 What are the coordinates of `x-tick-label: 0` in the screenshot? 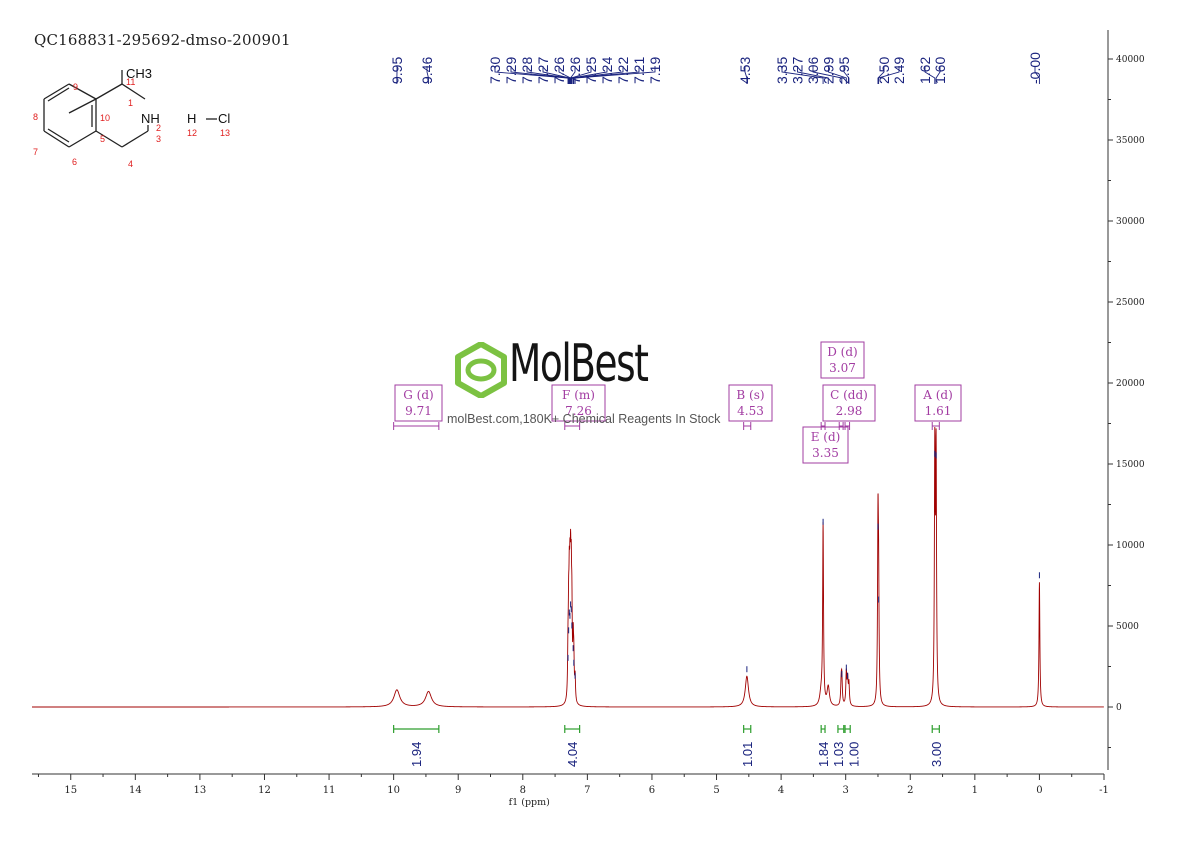 It's located at (1039, 790).